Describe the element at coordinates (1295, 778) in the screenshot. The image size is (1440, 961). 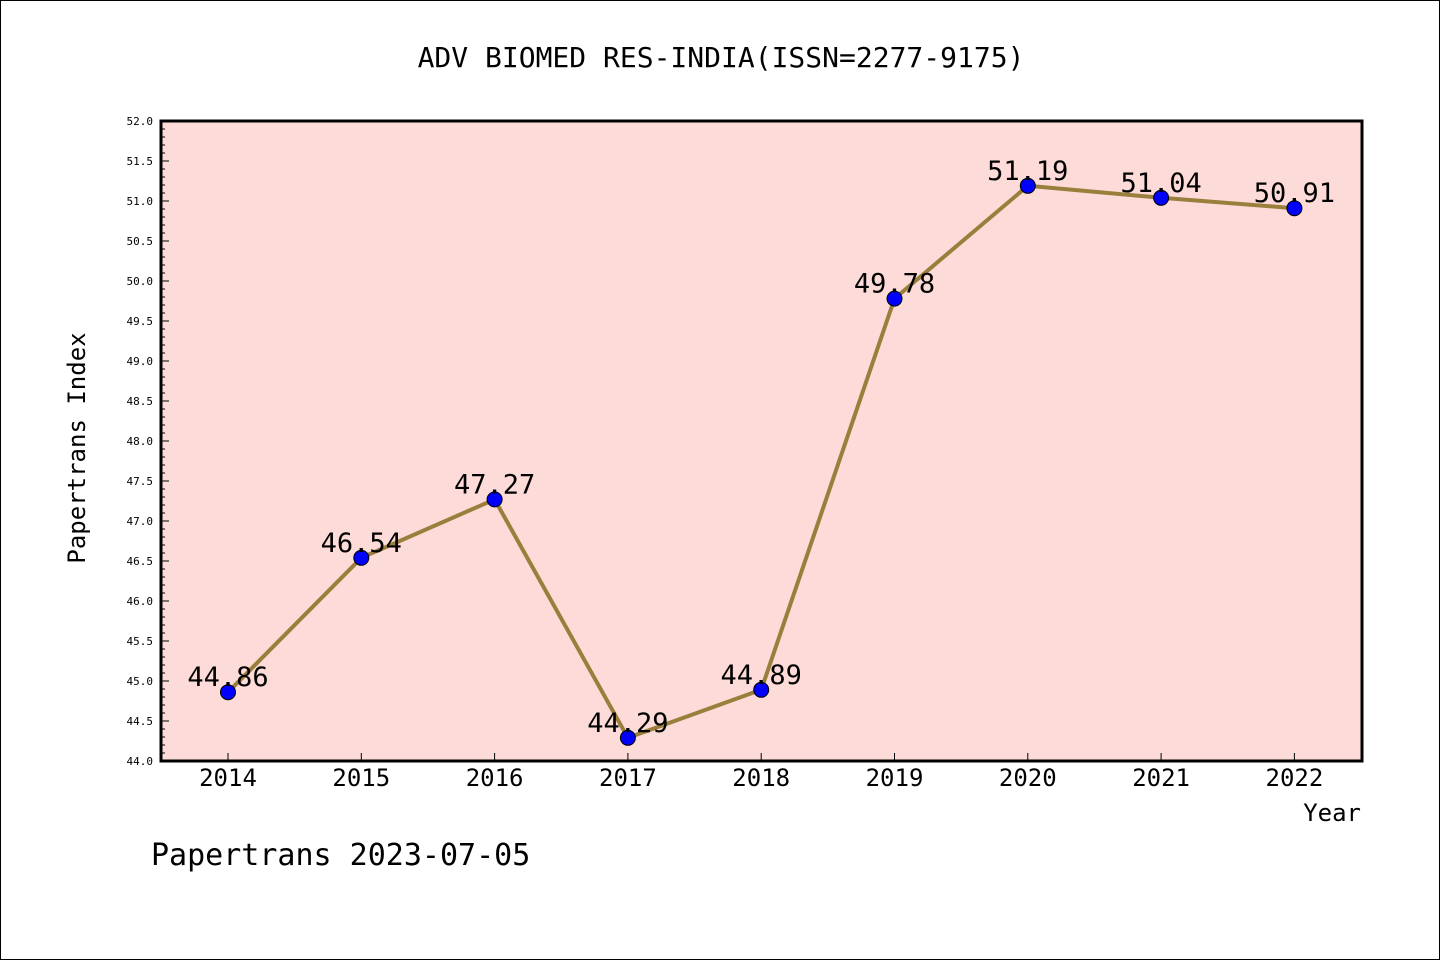
I see `x-tick-label: 2022` at that location.